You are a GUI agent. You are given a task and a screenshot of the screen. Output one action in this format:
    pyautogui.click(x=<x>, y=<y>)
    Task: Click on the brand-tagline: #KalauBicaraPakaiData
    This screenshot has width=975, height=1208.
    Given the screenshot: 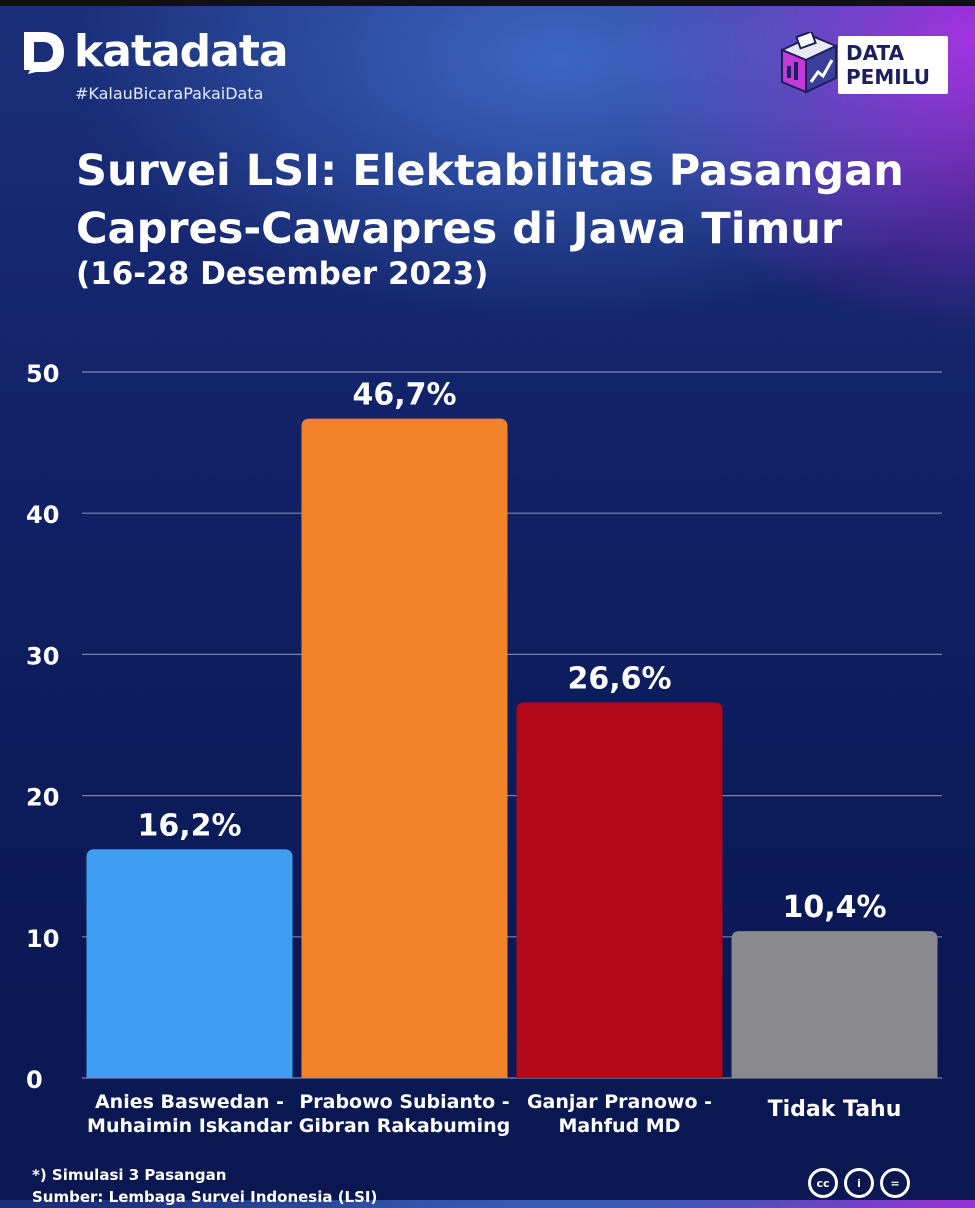 What is the action you would take?
    pyautogui.click(x=169, y=93)
    